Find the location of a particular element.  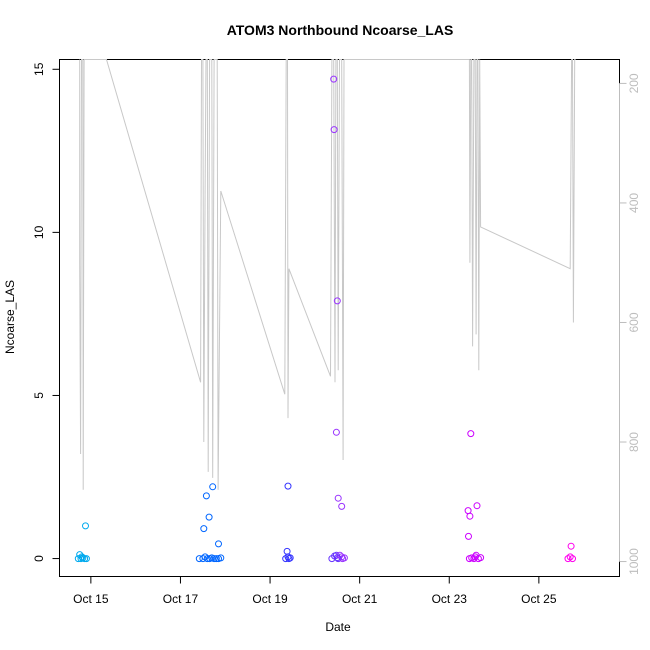

y-axis-label: Ncoarse_LAS is located at coordinates (10, 317).